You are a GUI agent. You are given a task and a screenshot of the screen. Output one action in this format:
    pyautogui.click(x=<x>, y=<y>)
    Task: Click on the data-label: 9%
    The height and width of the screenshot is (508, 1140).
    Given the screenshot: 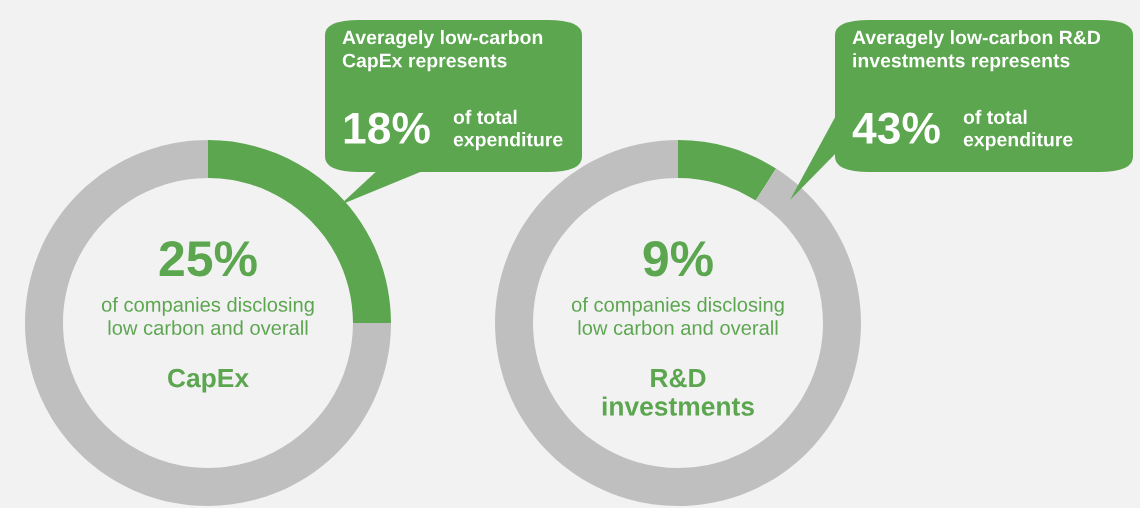 What is the action you would take?
    pyautogui.click(x=678, y=259)
    